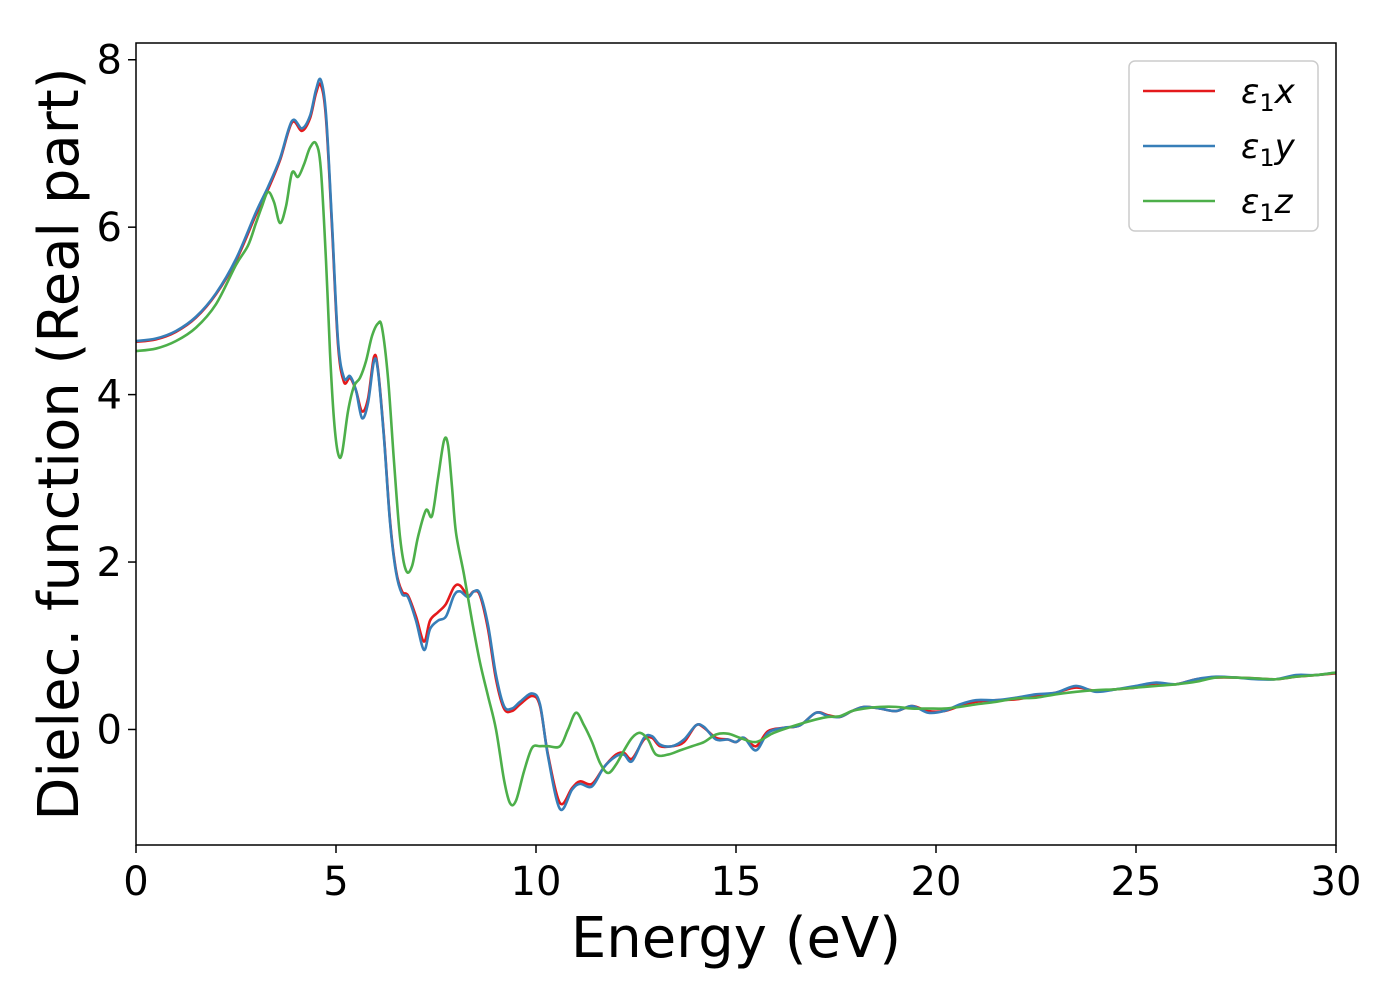  What do you see at coordinates (109, 396) in the screenshot?
I see `y-tick-label: 4` at bounding box center [109, 396].